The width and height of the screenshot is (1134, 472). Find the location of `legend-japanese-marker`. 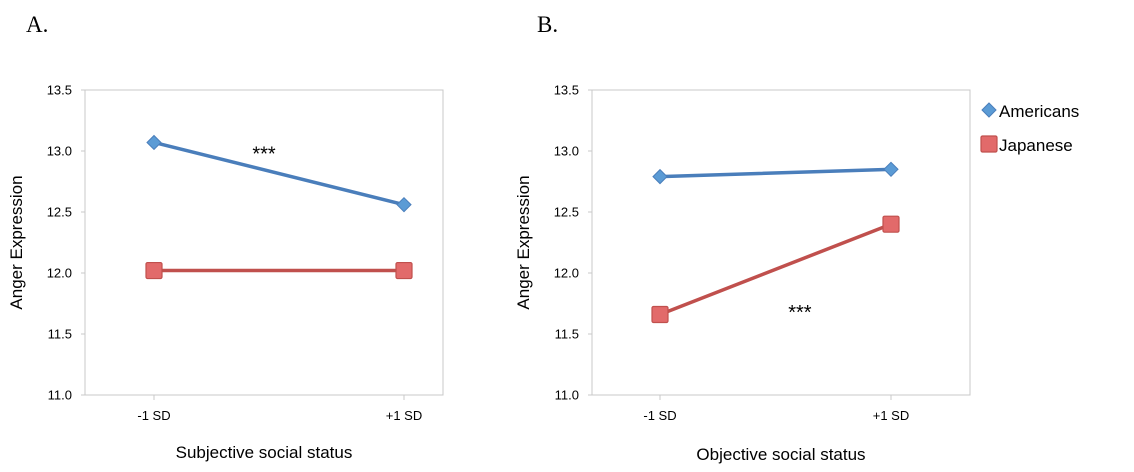

legend-japanese-marker is located at coordinates (989, 144).